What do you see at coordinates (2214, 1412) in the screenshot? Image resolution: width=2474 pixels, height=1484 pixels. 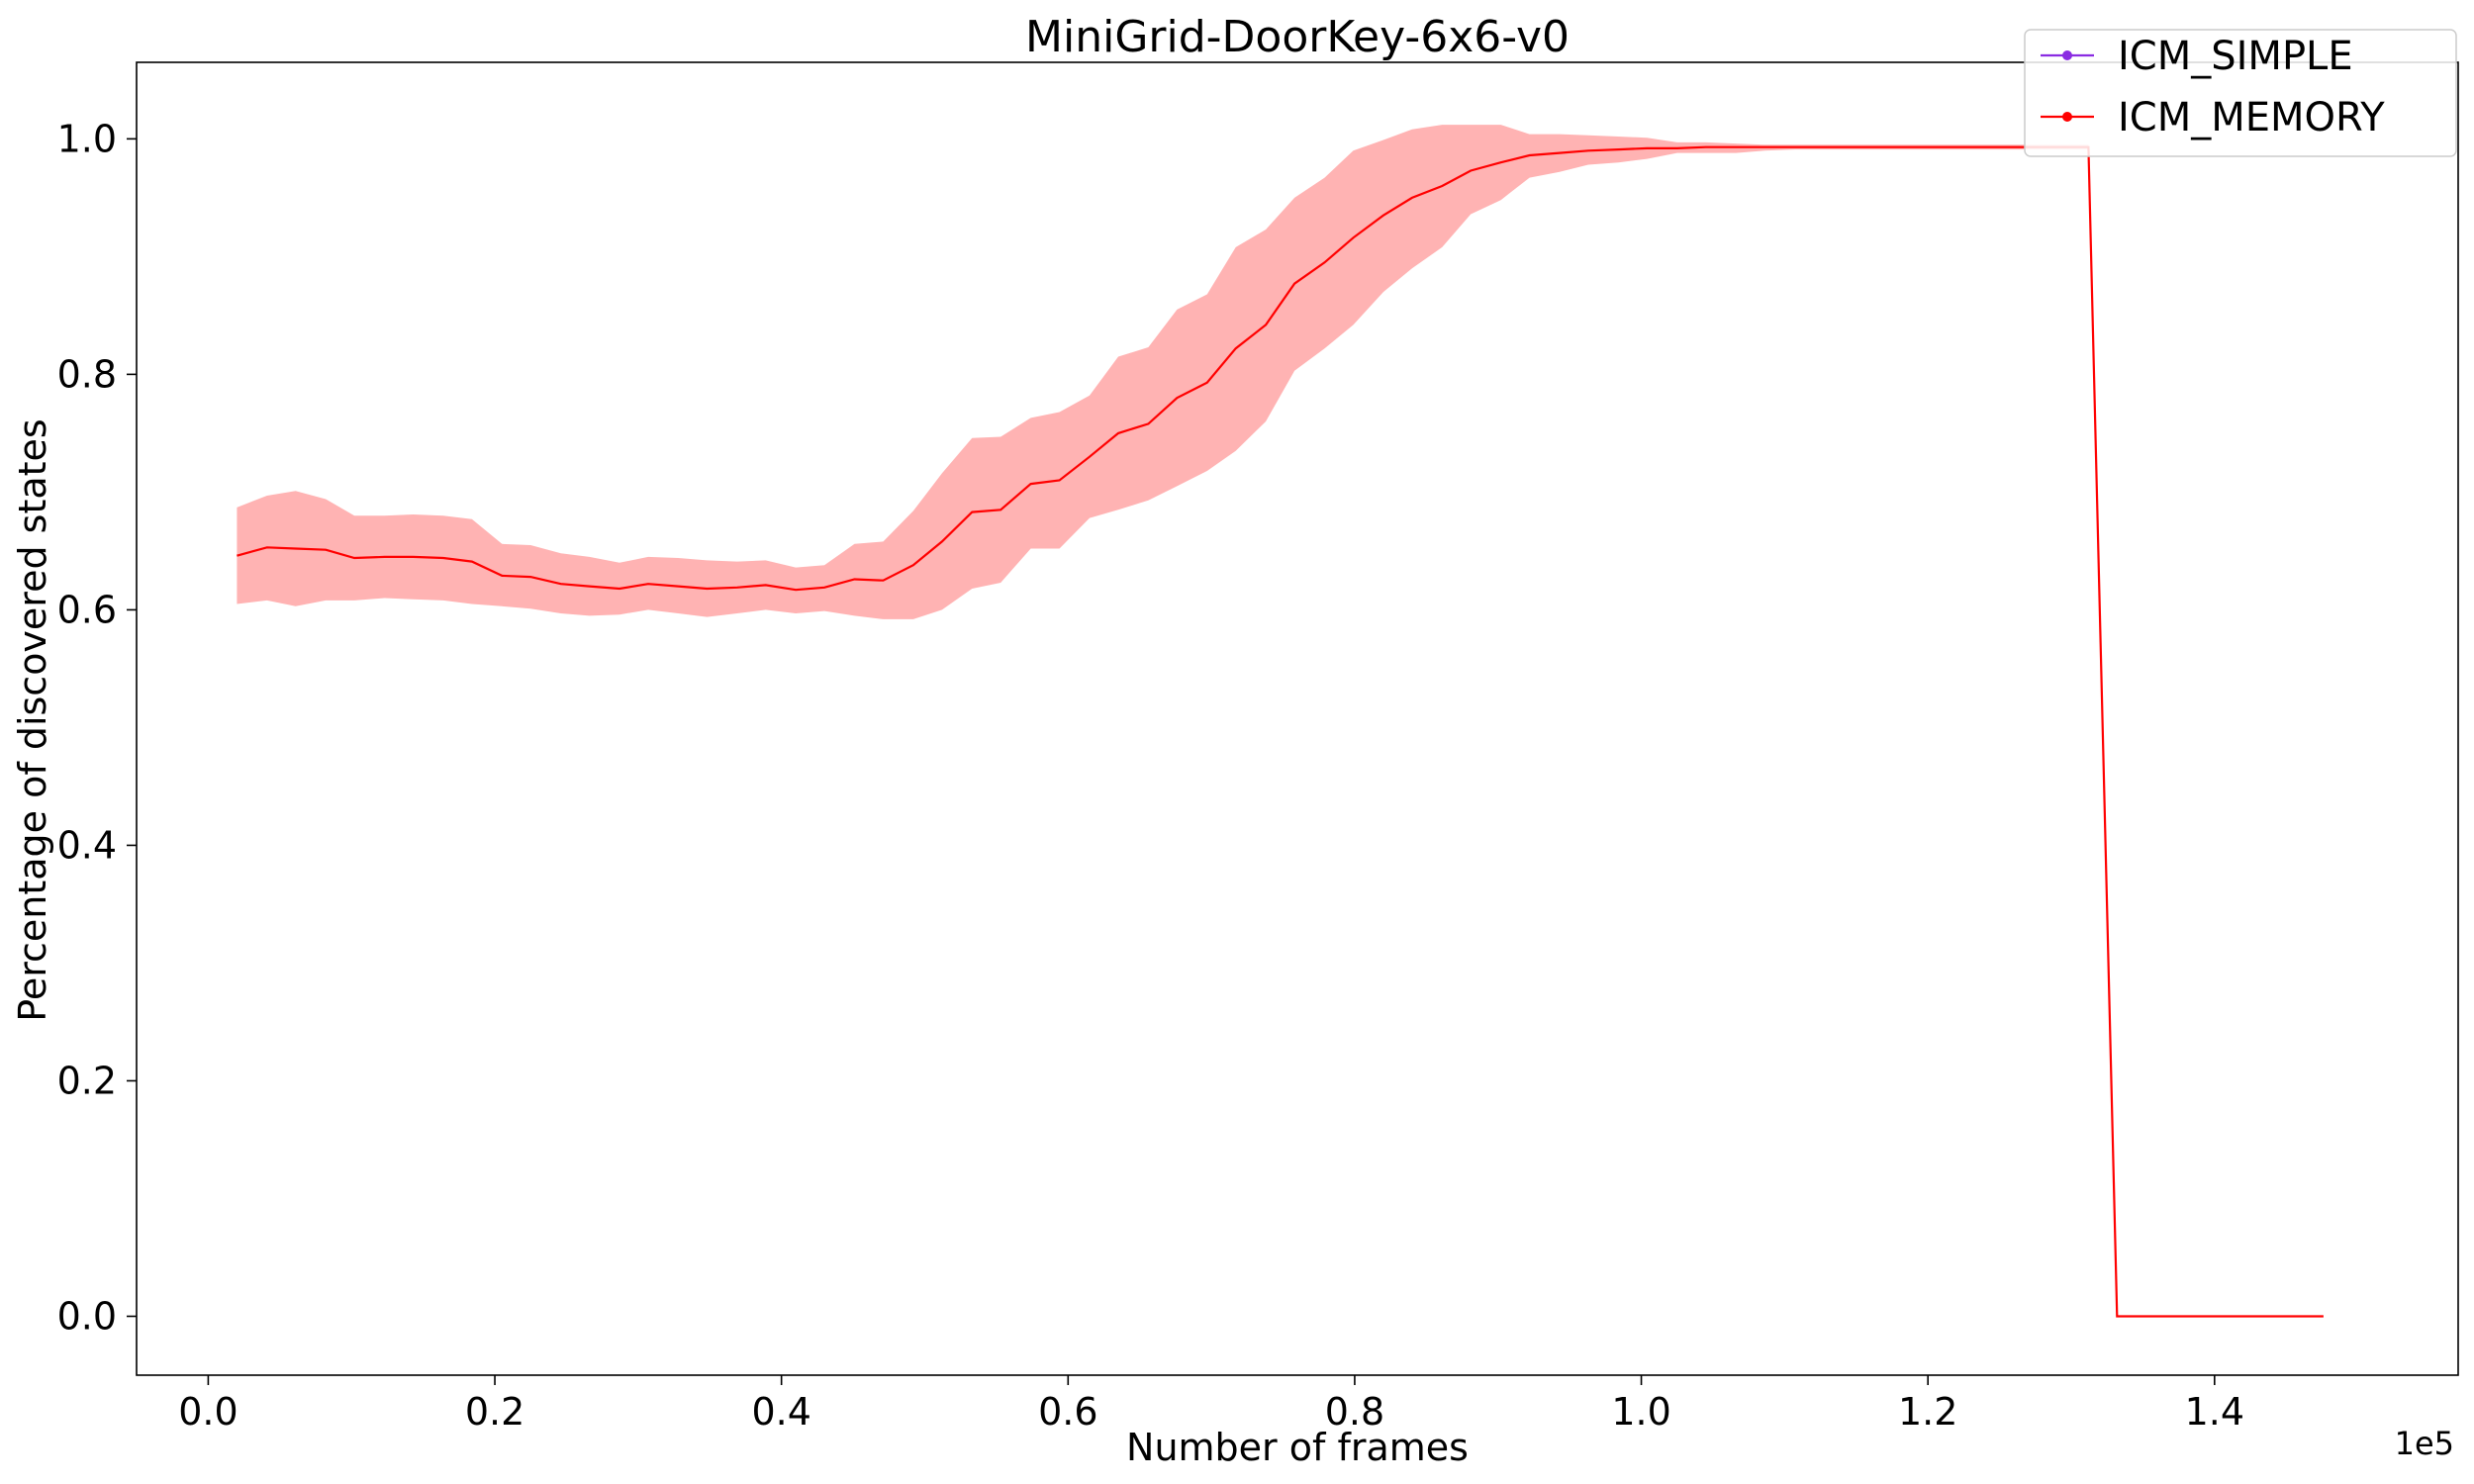 I see `x-tick-label: 1.4` at bounding box center [2214, 1412].